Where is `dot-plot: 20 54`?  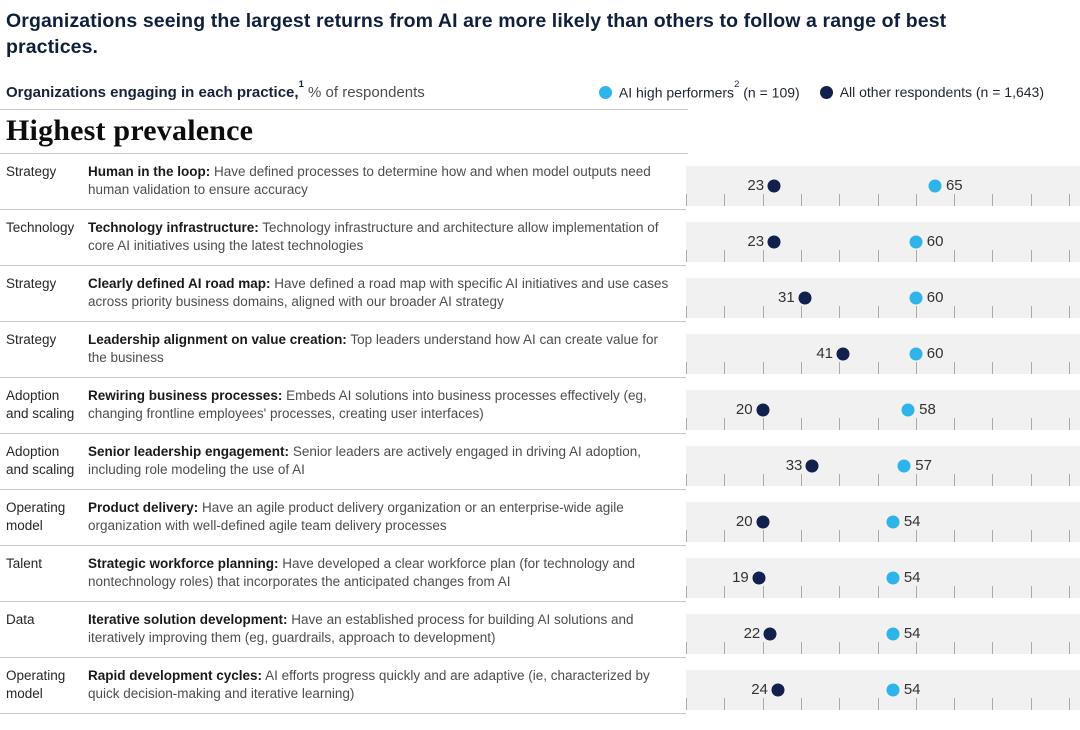
dot-plot: 20 54 is located at coordinates (883, 518).